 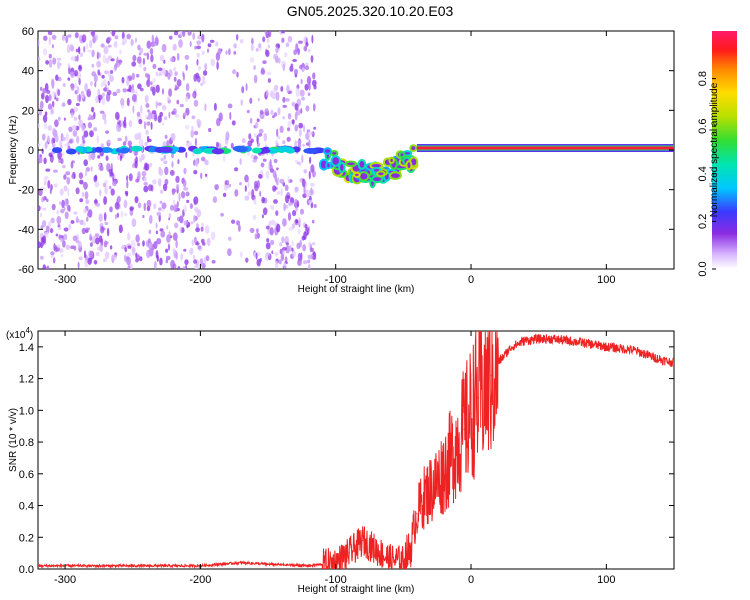 What do you see at coordinates (606, 580) in the screenshot?
I see `x-tick-label: 100` at bounding box center [606, 580].